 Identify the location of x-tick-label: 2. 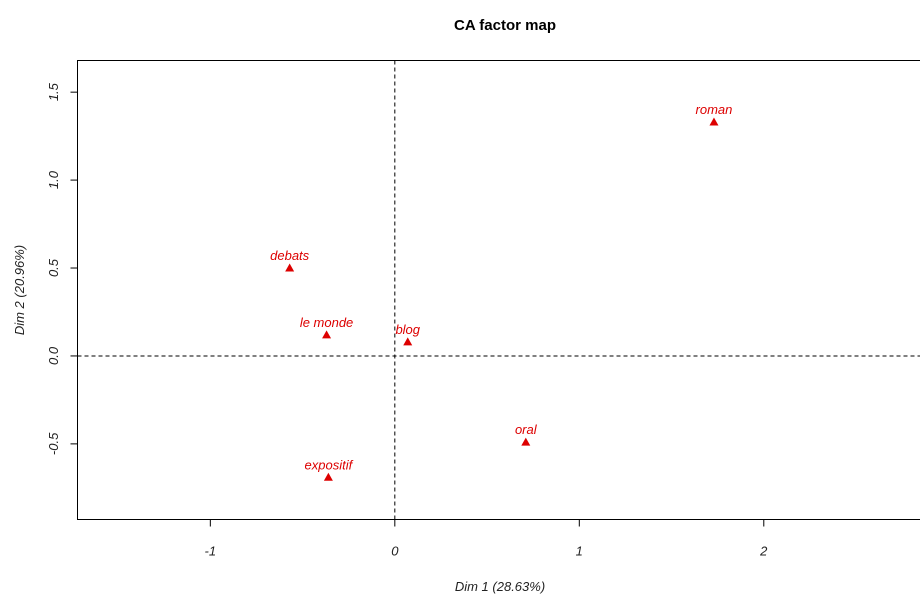
(763, 551).